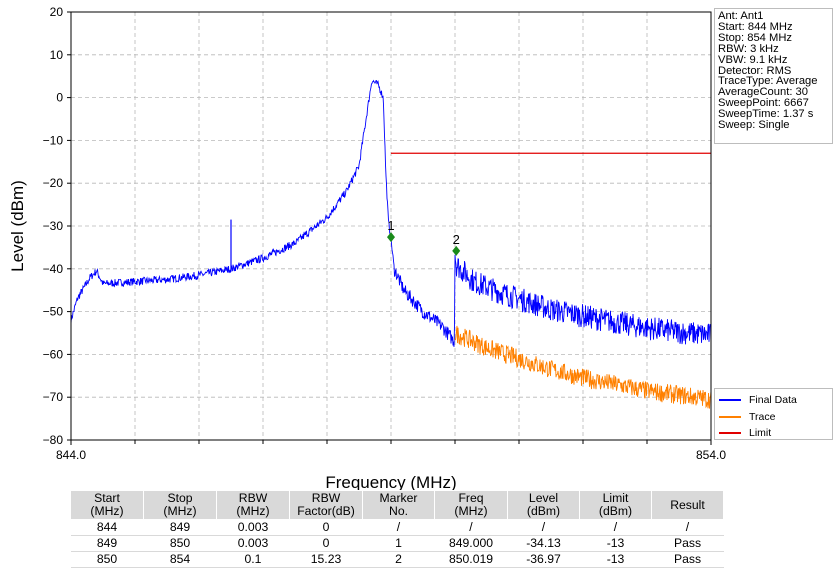 This screenshot has width=835, height=572. What do you see at coordinates (53, 354) in the screenshot?
I see `y-tick-label: −60` at bounding box center [53, 354].